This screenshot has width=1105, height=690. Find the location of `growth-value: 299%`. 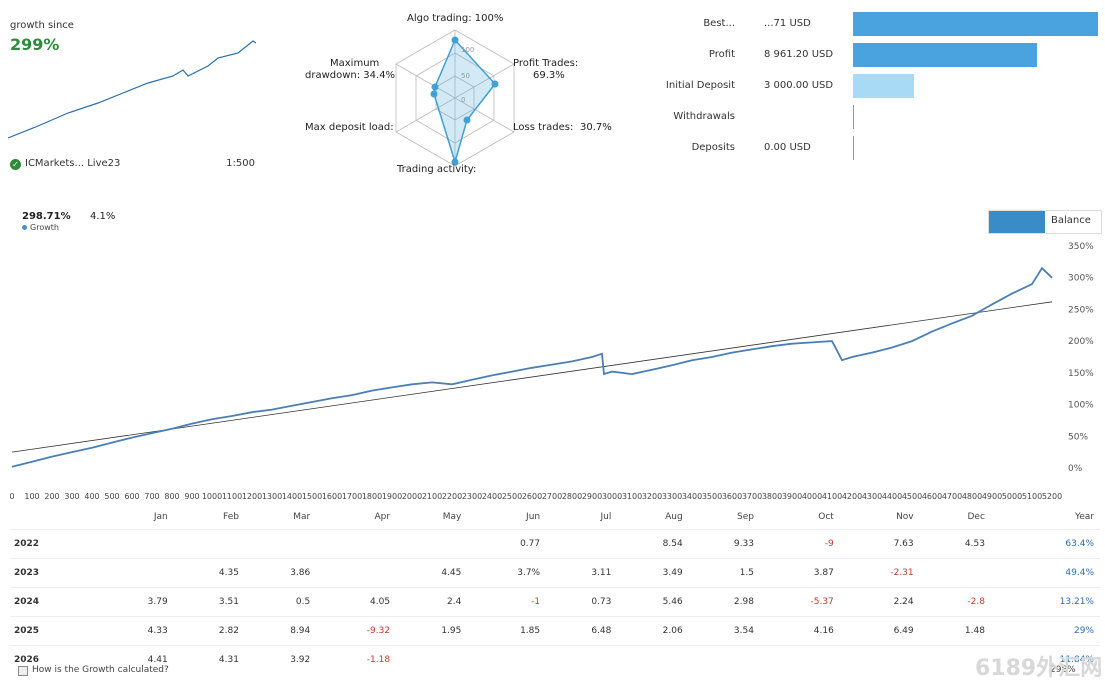

growth-value: 299% is located at coordinates (35, 44).